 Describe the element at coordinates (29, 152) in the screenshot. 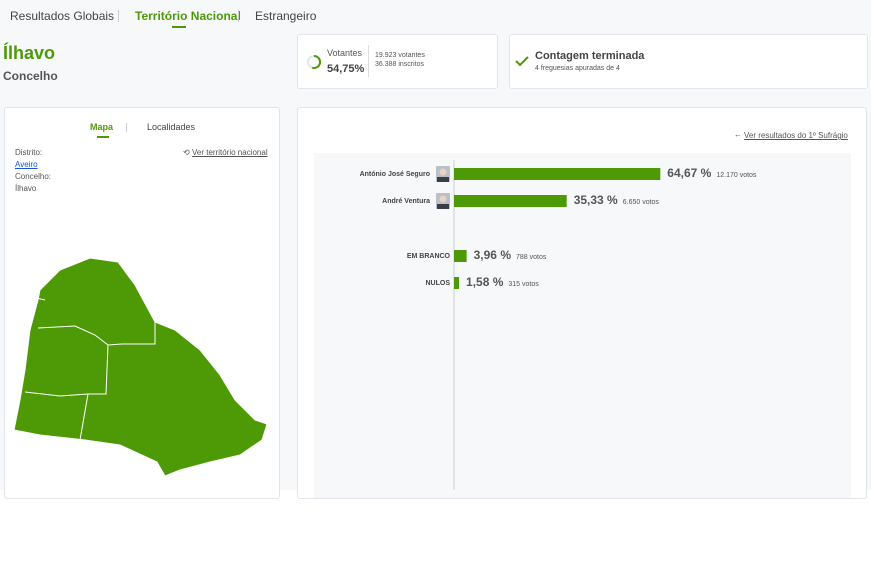

I see `district-label: Distrito:` at that location.